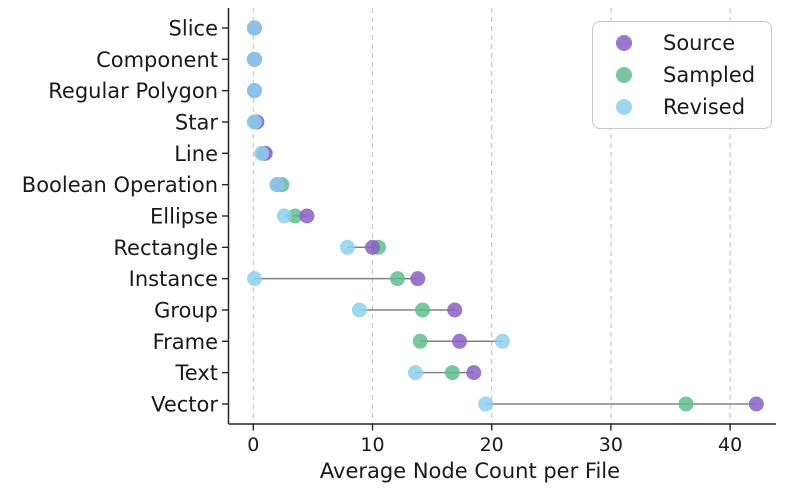 The height and width of the screenshot is (490, 790). What do you see at coordinates (492, 445) in the screenshot?
I see `x-tick-label: 20` at bounding box center [492, 445].